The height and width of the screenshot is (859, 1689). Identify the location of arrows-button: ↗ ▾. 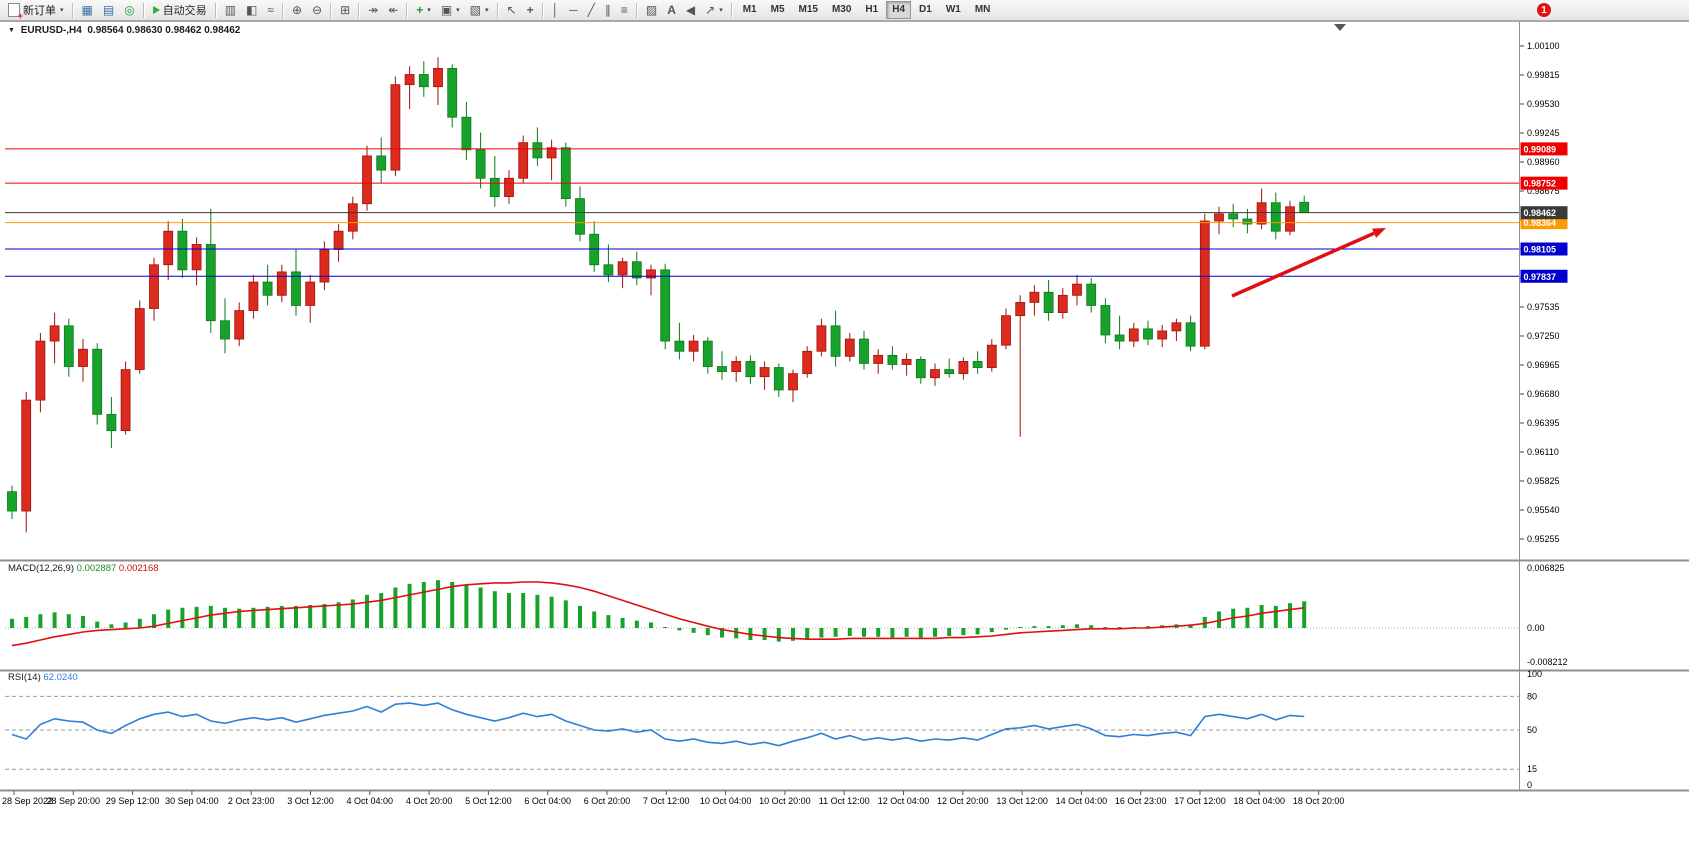
(714, 10).